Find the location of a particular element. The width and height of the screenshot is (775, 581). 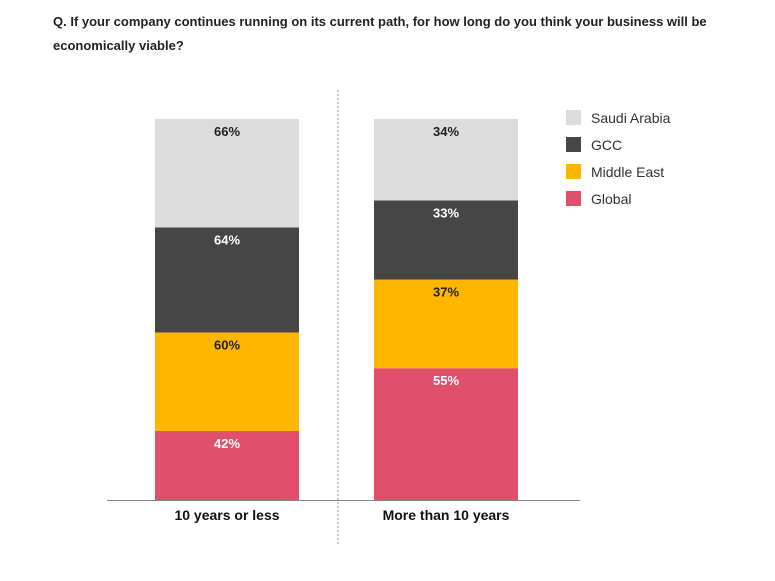

legend-label: Global is located at coordinates (611, 199).